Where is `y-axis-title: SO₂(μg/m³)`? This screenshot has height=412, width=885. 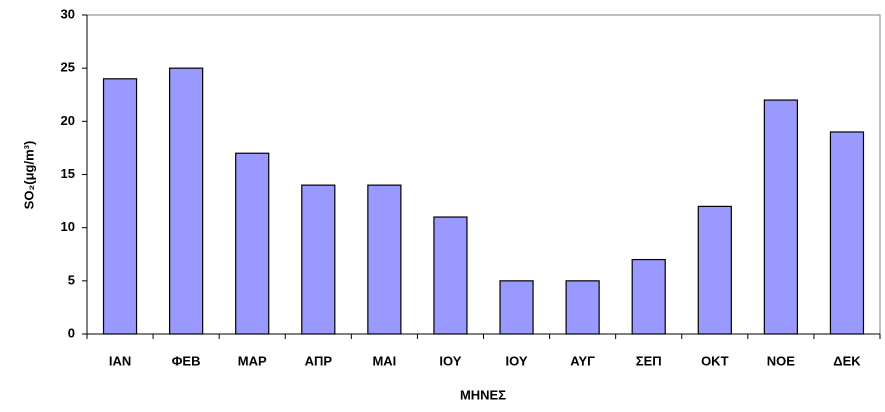 y-axis-title: SO₂(μg/m³) is located at coordinates (28, 175).